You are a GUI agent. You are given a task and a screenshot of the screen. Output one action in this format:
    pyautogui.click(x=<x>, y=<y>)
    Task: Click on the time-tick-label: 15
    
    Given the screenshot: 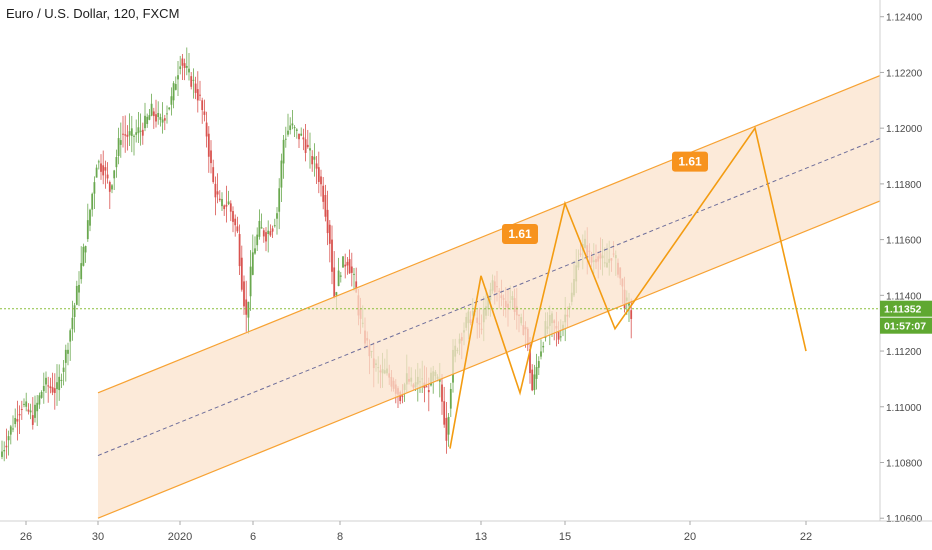 What is the action you would take?
    pyautogui.click(x=565, y=537)
    